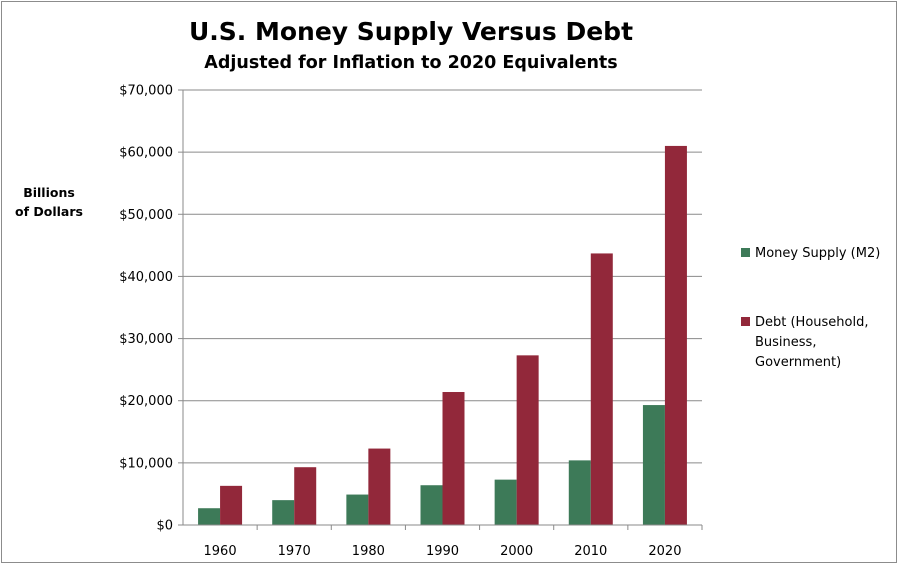 Image resolution: width=900 pixels, height=566 pixels. I want to click on legend-swatch-debt, so click(745, 321).